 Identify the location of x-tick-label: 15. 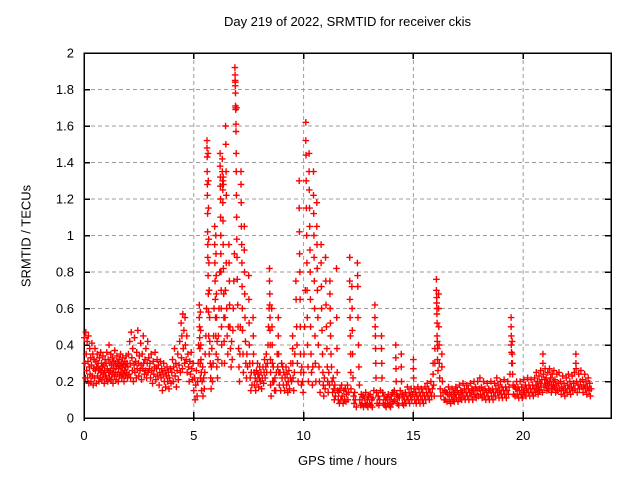
(413, 435).